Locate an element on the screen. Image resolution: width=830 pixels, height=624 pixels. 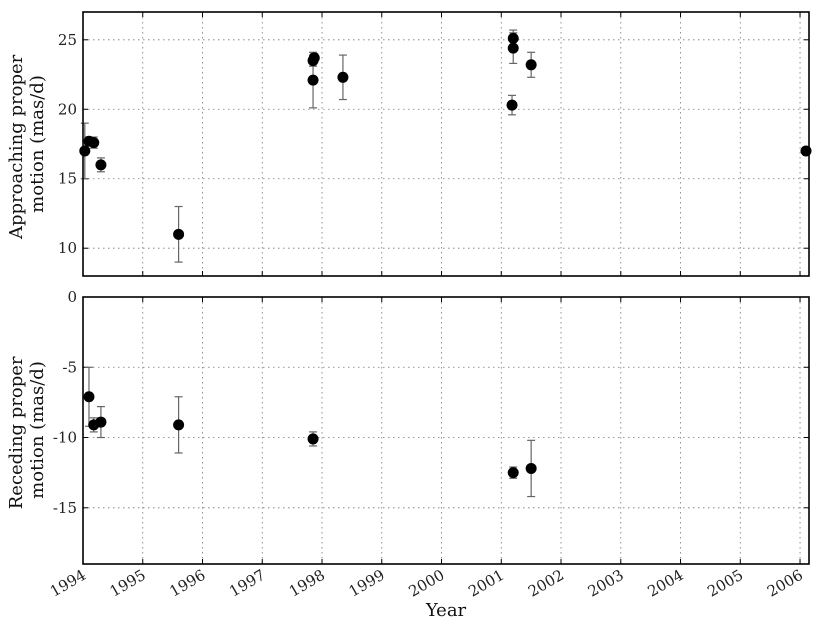
y-tick-label: 0 is located at coordinates (72, 297).